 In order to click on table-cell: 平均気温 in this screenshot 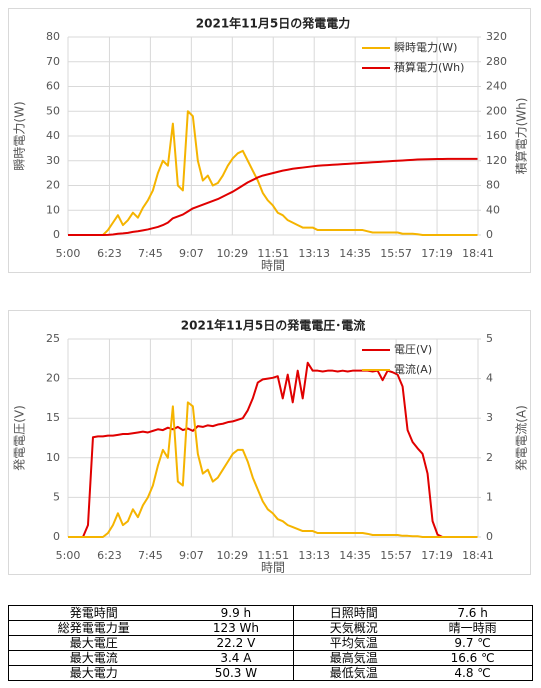, I will do `click(353, 643)`.